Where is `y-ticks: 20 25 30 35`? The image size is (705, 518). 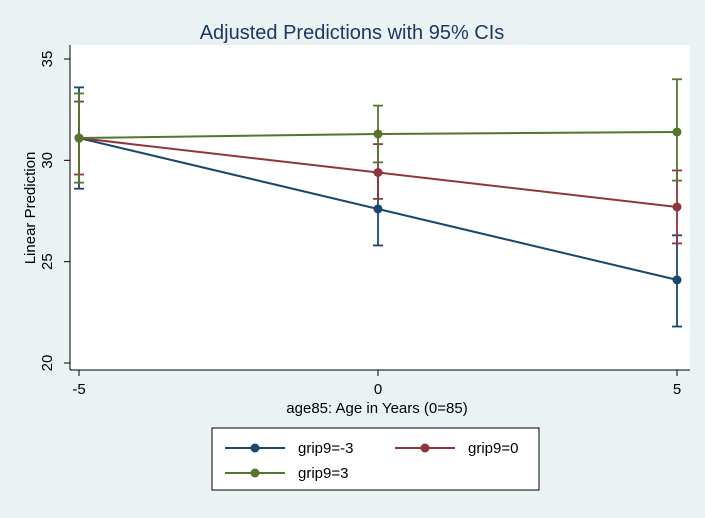 y-ticks: 20 25 30 35 is located at coordinates (54, 211).